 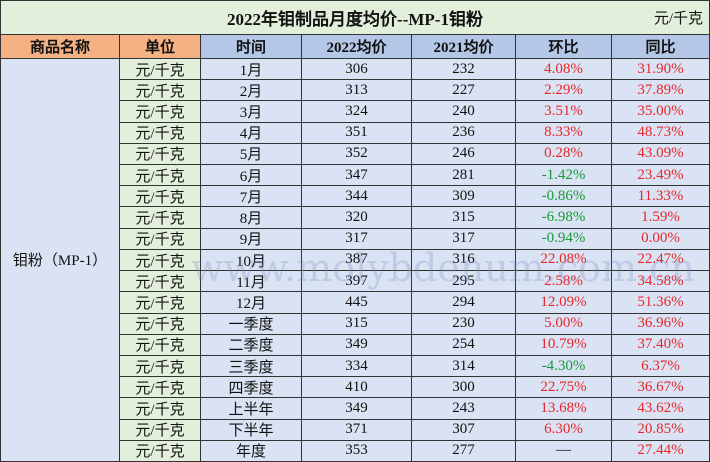 I want to click on yoy-change-cell: 36.67%, so click(x=660, y=387).